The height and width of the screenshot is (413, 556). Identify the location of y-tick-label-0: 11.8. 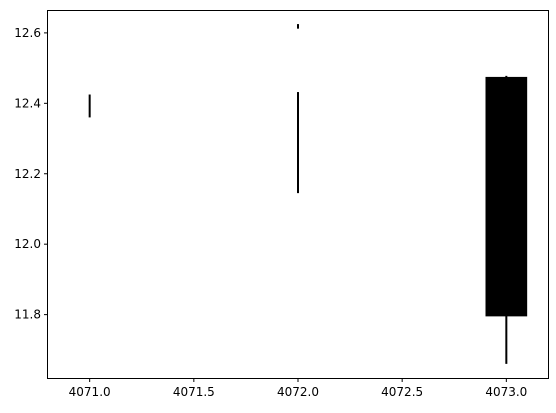
(27, 315).